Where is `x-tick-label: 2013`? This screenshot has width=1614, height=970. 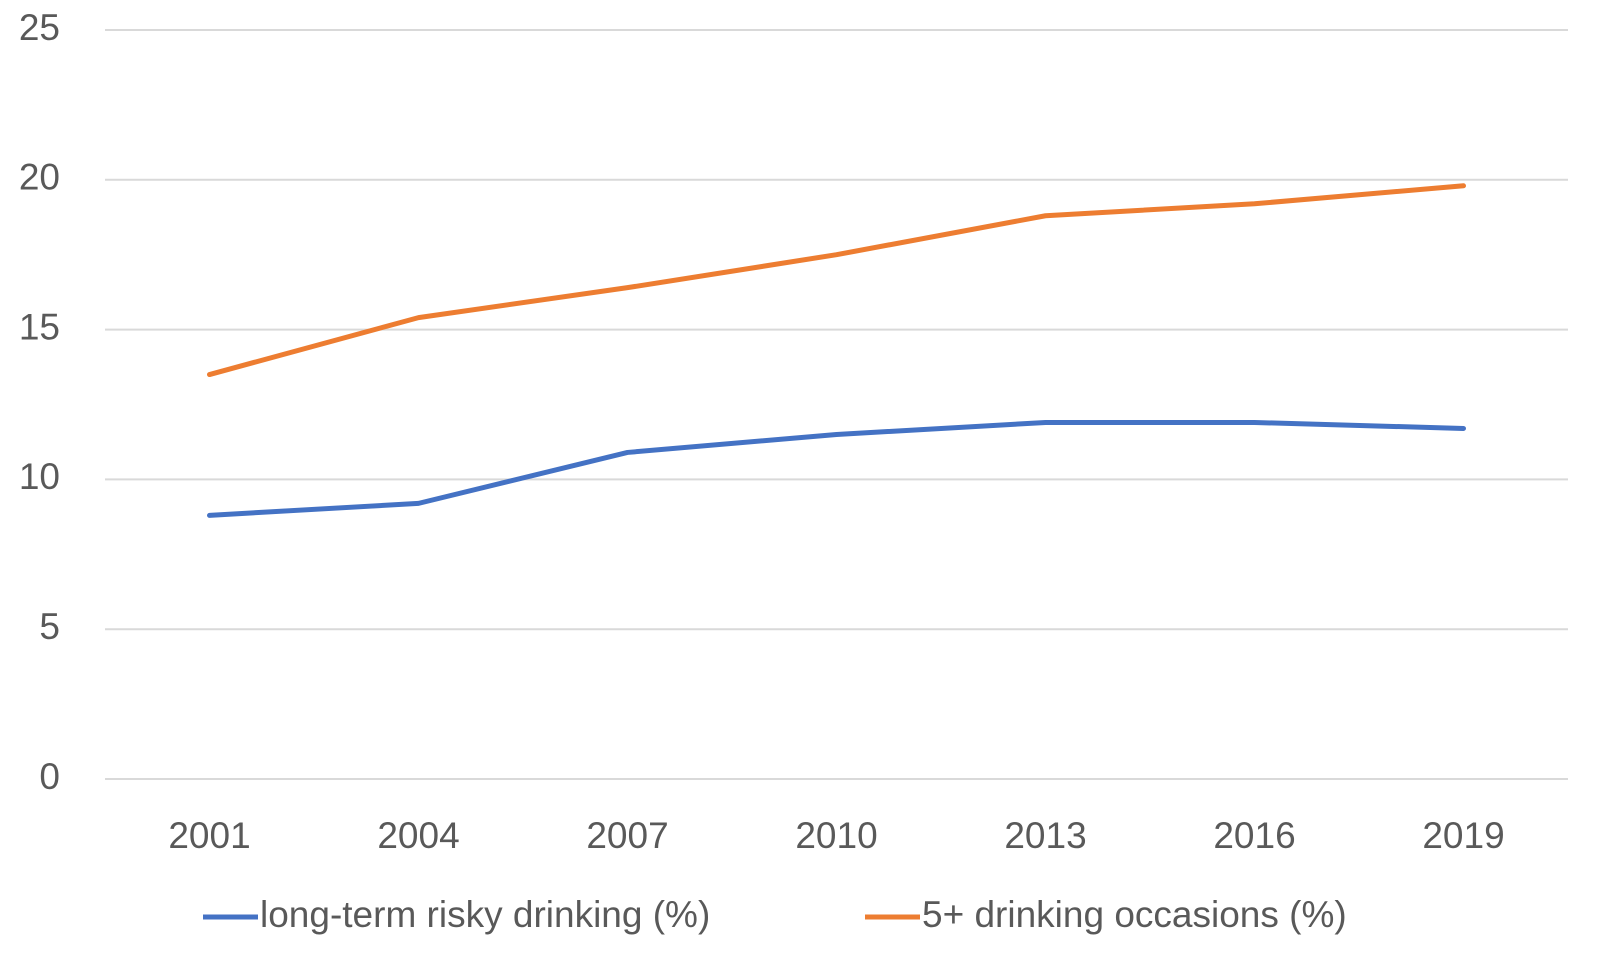
x-tick-label: 2013 is located at coordinates (1045, 835).